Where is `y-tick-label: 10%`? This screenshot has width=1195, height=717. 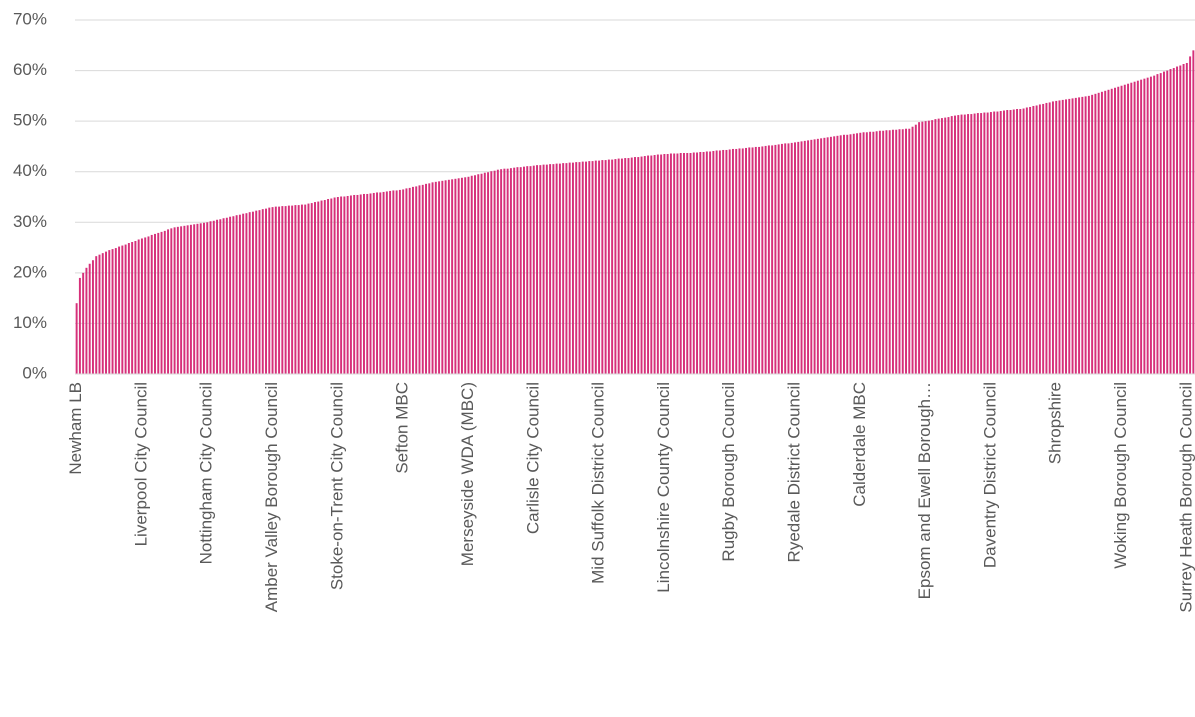 y-tick-label: 10% is located at coordinates (30, 322).